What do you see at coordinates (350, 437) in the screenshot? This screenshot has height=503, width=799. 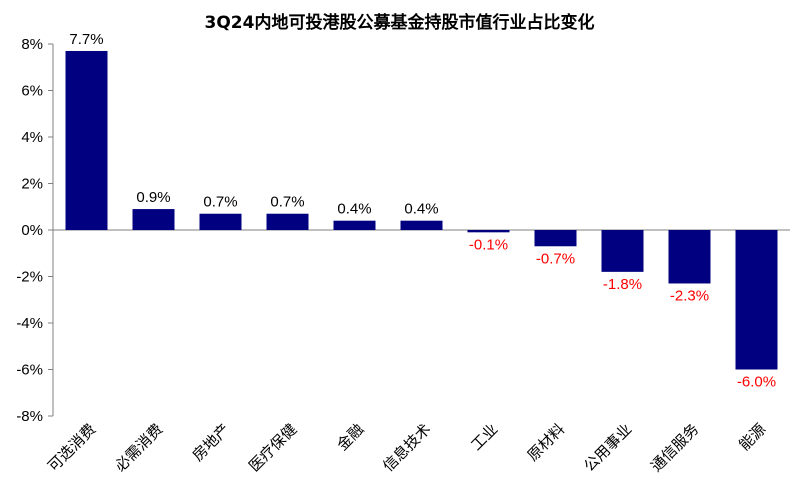 I see `x-category-label: 金融` at bounding box center [350, 437].